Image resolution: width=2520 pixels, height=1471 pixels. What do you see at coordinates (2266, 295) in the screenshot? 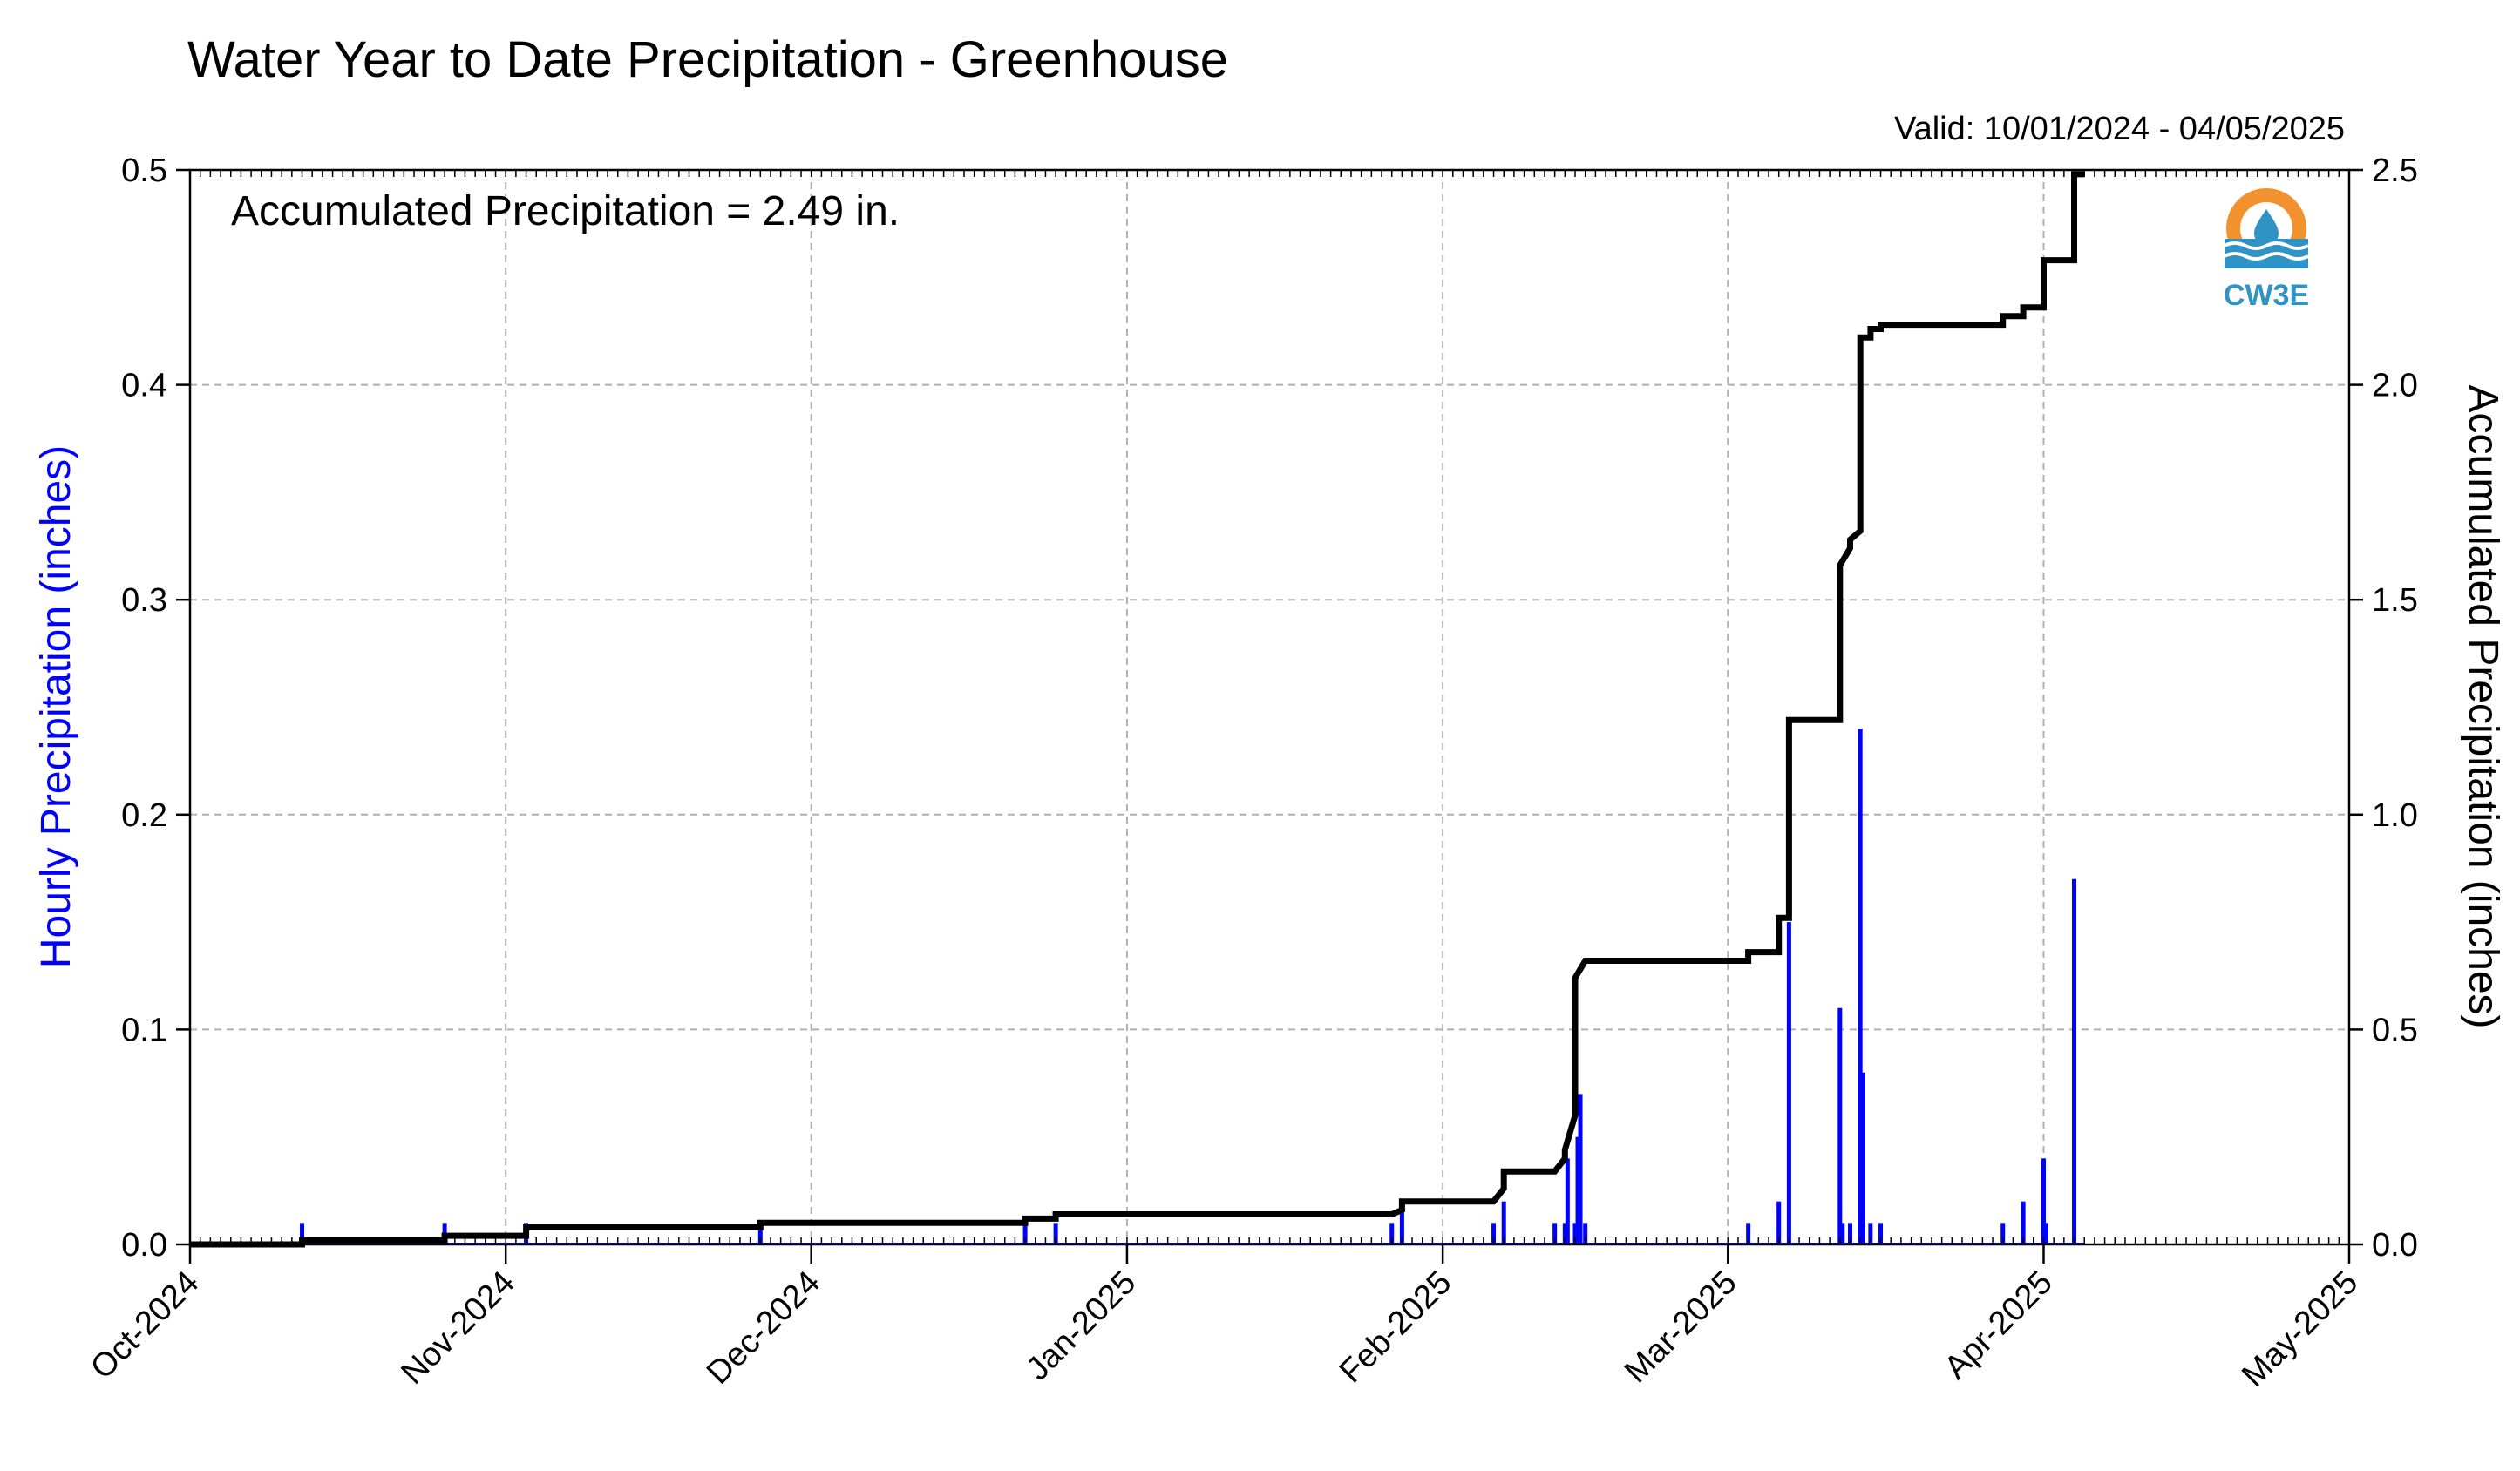
I see `logo-text: CW3E` at bounding box center [2266, 295].